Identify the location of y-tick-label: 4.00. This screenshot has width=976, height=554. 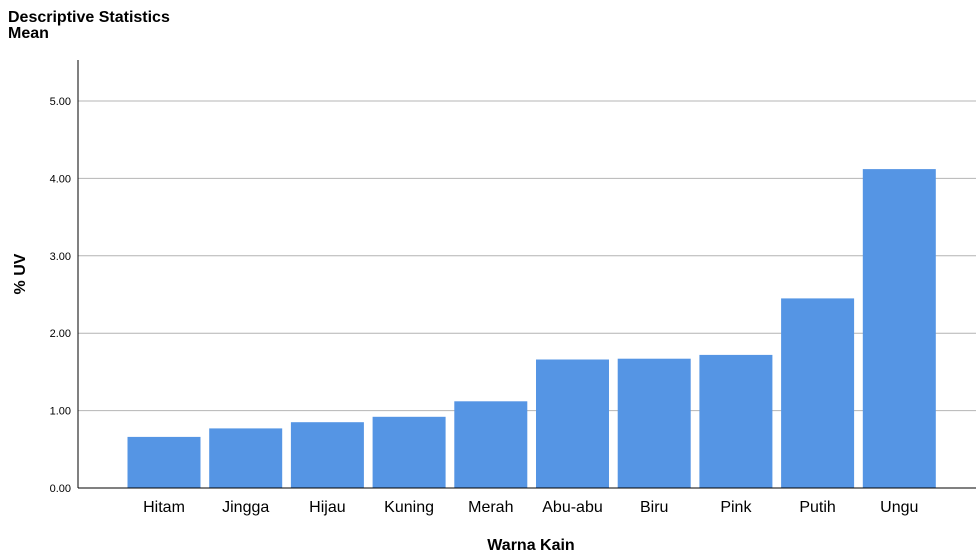
(60, 179).